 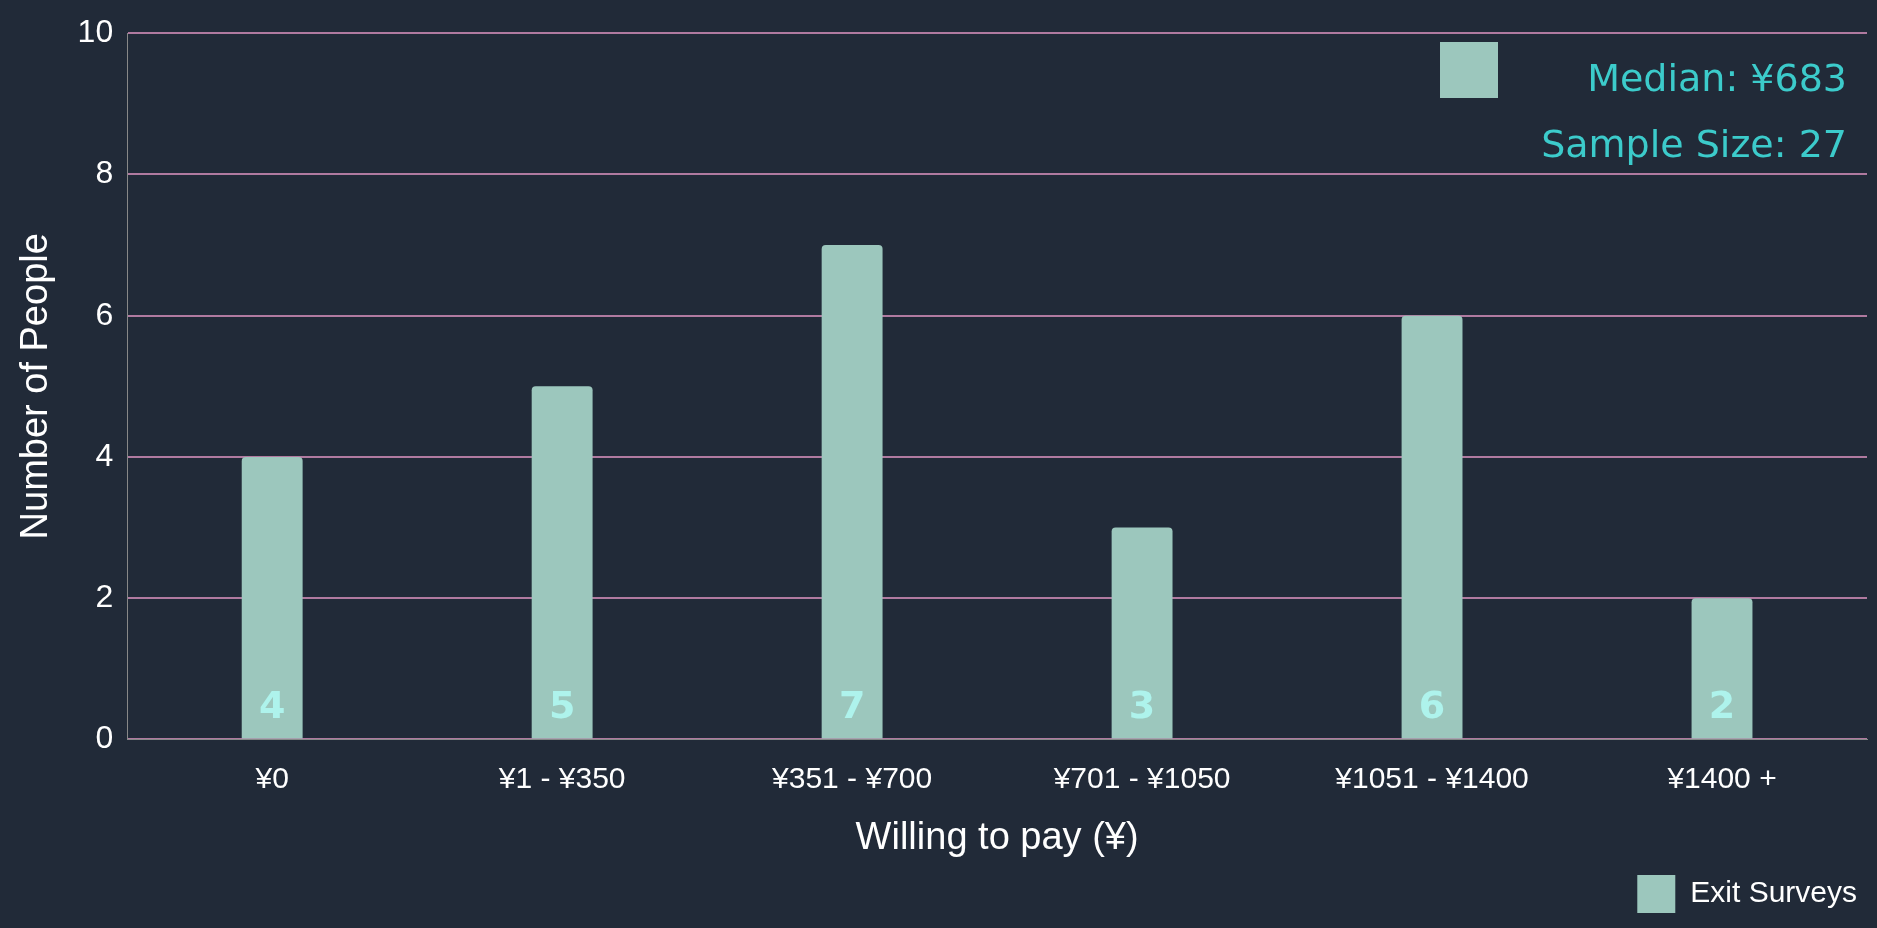 What do you see at coordinates (852, 777) in the screenshot?
I see `x-tick-label: ¥351 - ¥700` at bounding box center [852, 777].